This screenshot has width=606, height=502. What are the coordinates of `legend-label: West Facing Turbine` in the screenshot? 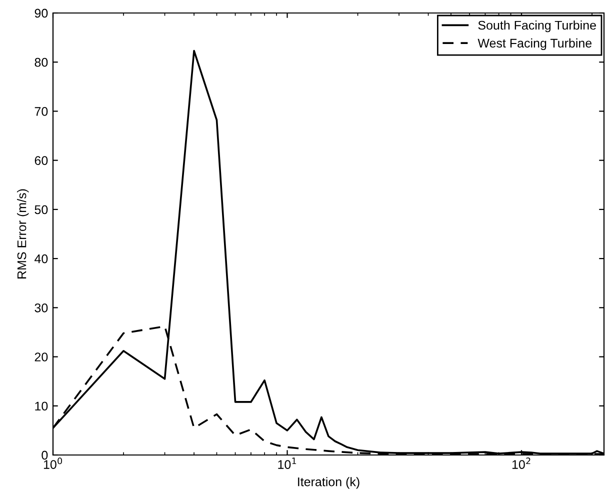 It's located at (535, 44).